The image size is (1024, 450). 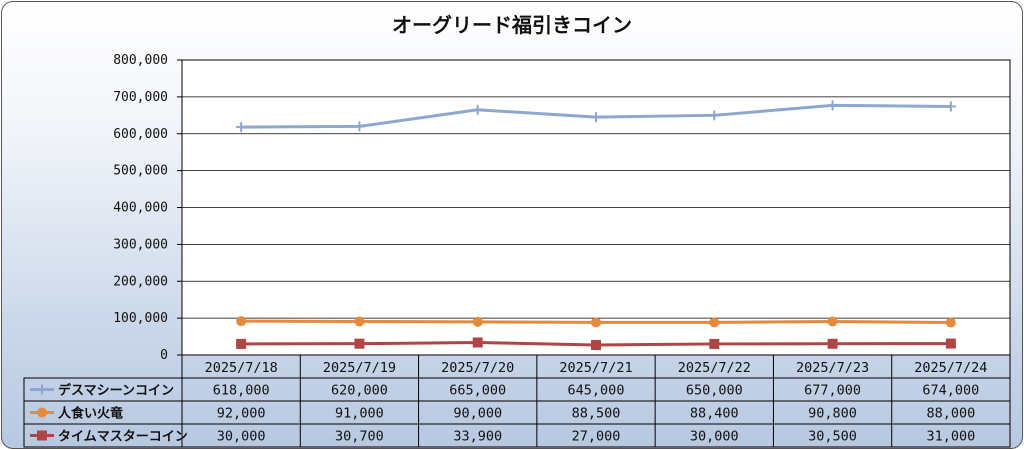 What do you see at coordinates (241, 391) in the screenshot?
I see `data-table-cell: 618,000` at bounding box center [241, 391].